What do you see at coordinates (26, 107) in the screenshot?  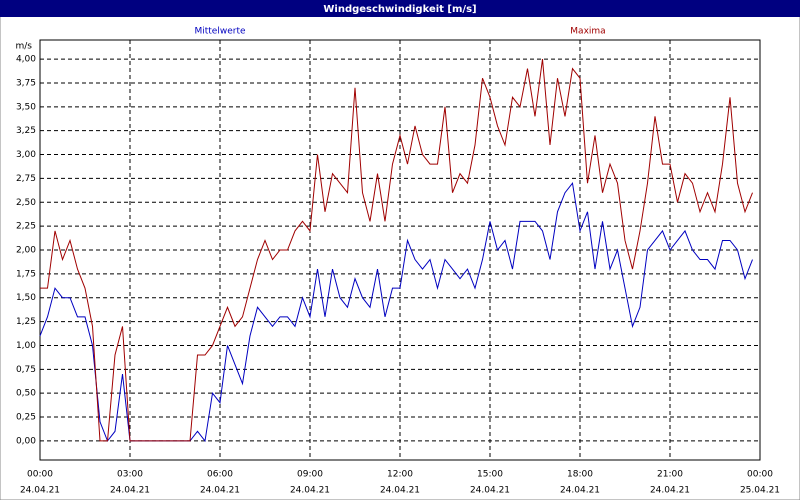 I see `y-tick-label: 3,50` at bounding box center [26, 107].